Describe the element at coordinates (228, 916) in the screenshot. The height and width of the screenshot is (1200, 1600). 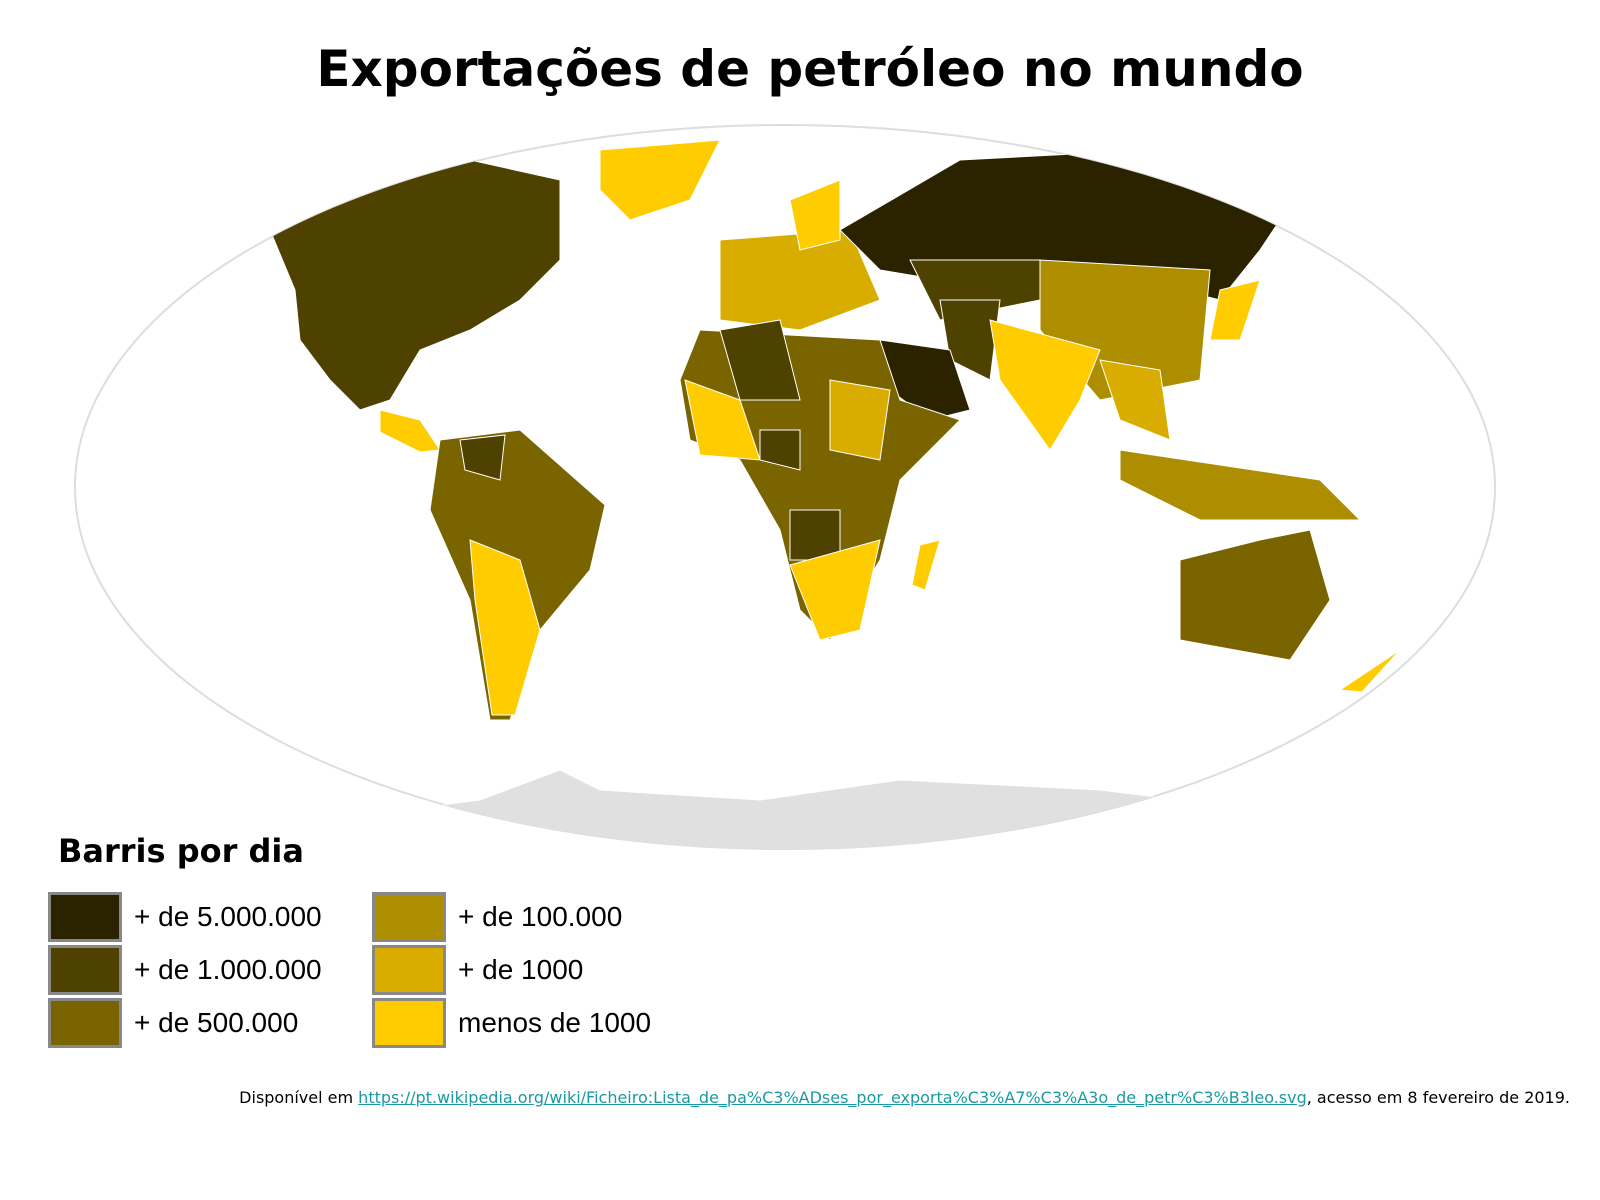
I see `legend-label: + de 5.000.000` at that location.